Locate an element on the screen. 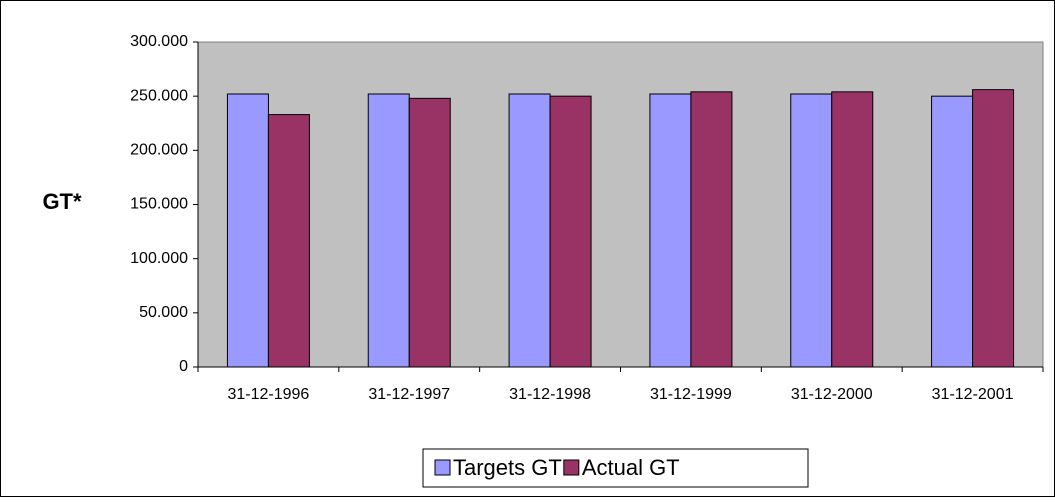 The width and height of the screenshot is (1055, 502). y-tick-label: 200.000 is located at coordinates (159, 150).